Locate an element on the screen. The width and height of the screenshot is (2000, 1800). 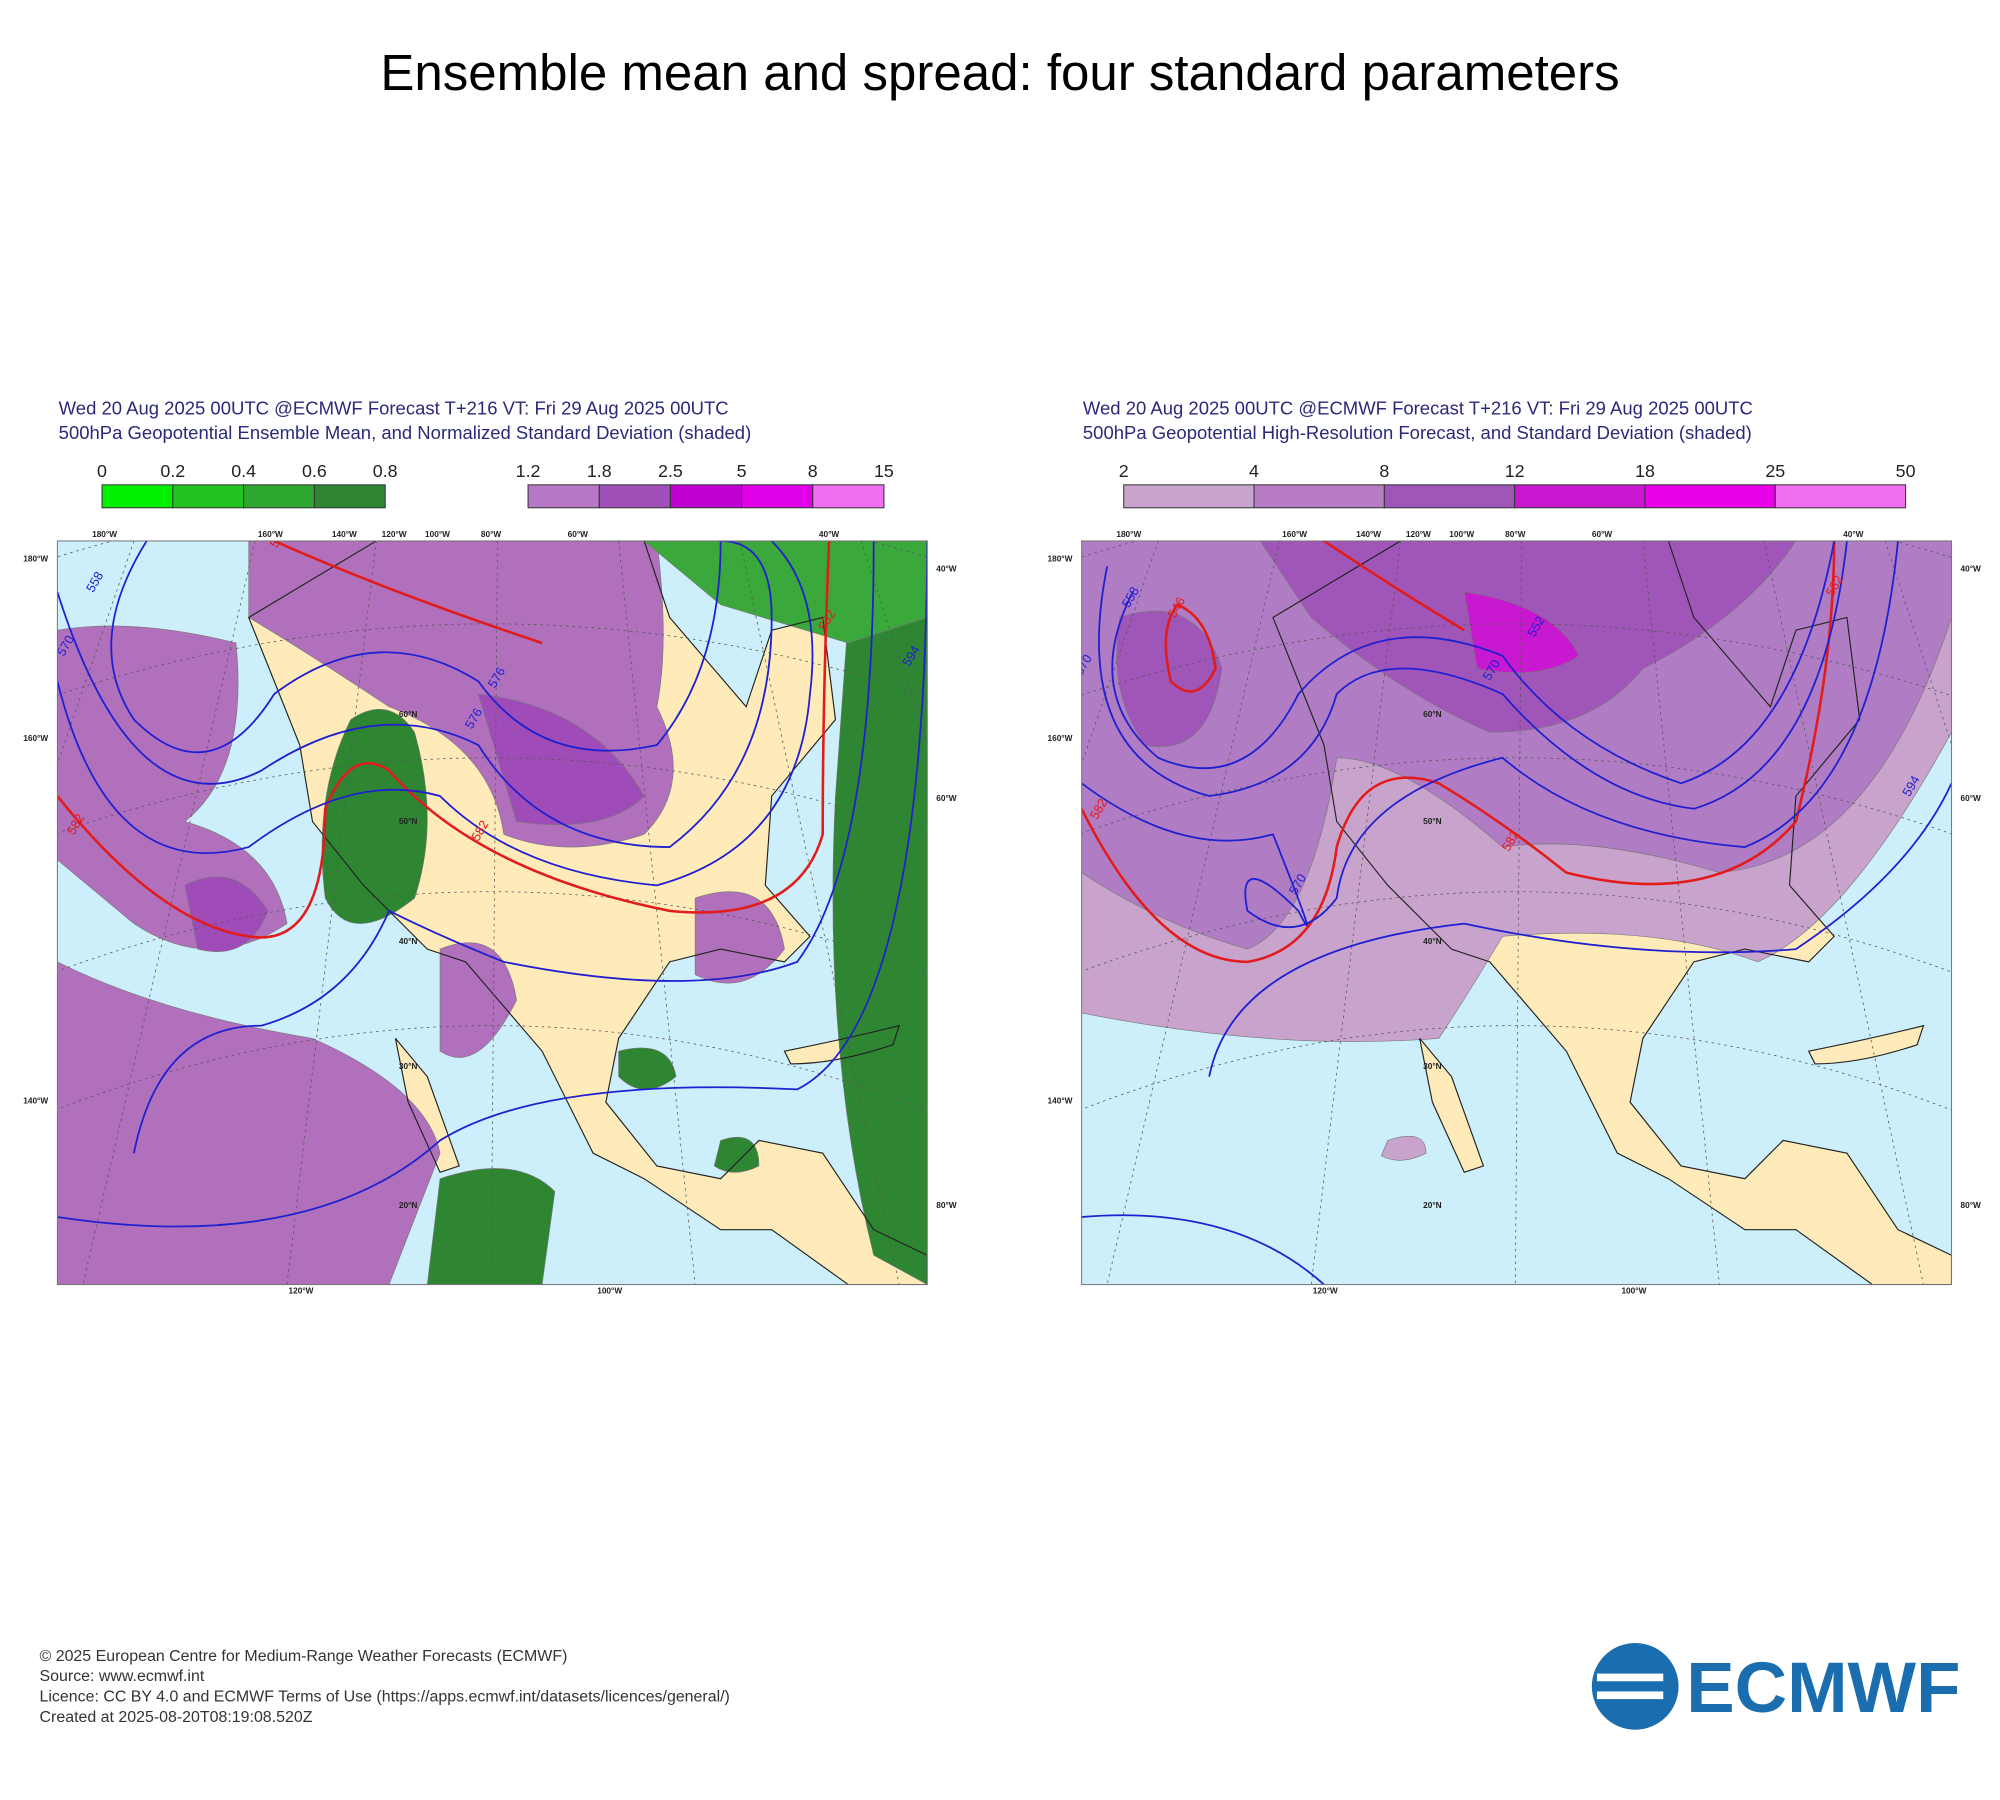
logo-text: ECMWF is located at coordinates (1823, 1688).